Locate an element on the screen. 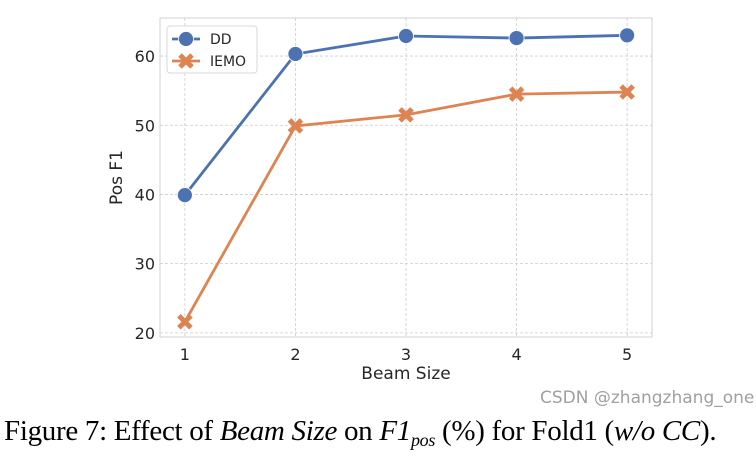  x-axis-label: Beam Size is located at coordinates (405, 374).